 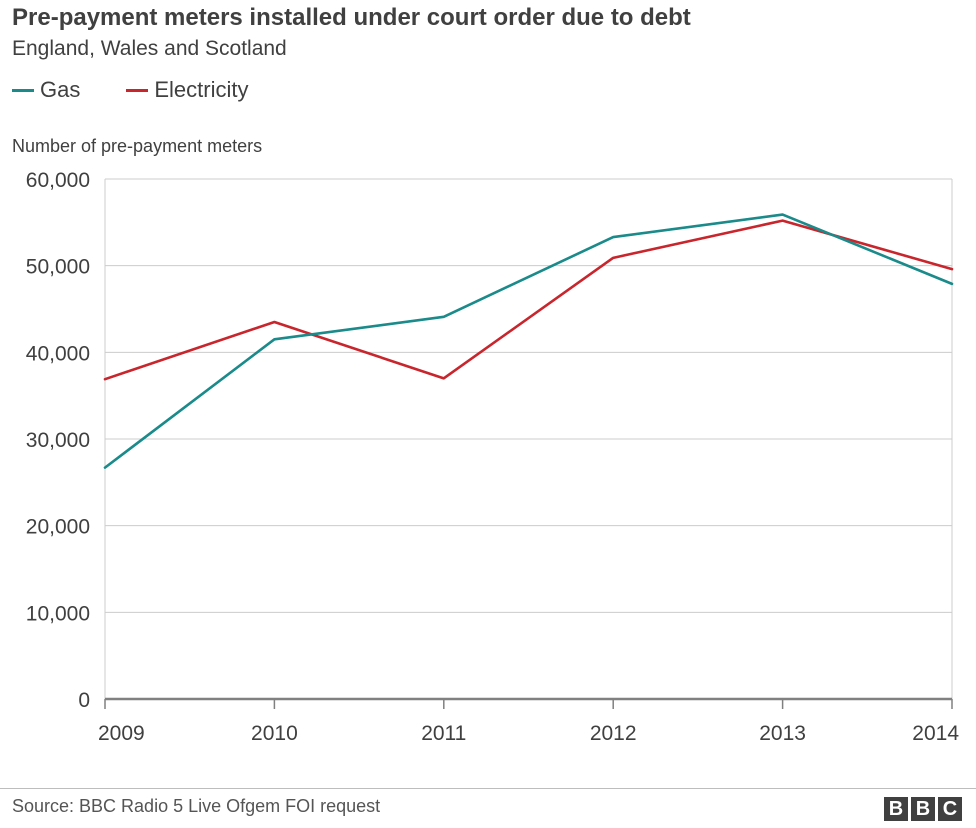 What do you see at coordinates (58, 180) in the screenshot?
I see `y-tick-label: 60,000` at bounding box center [58, 180].